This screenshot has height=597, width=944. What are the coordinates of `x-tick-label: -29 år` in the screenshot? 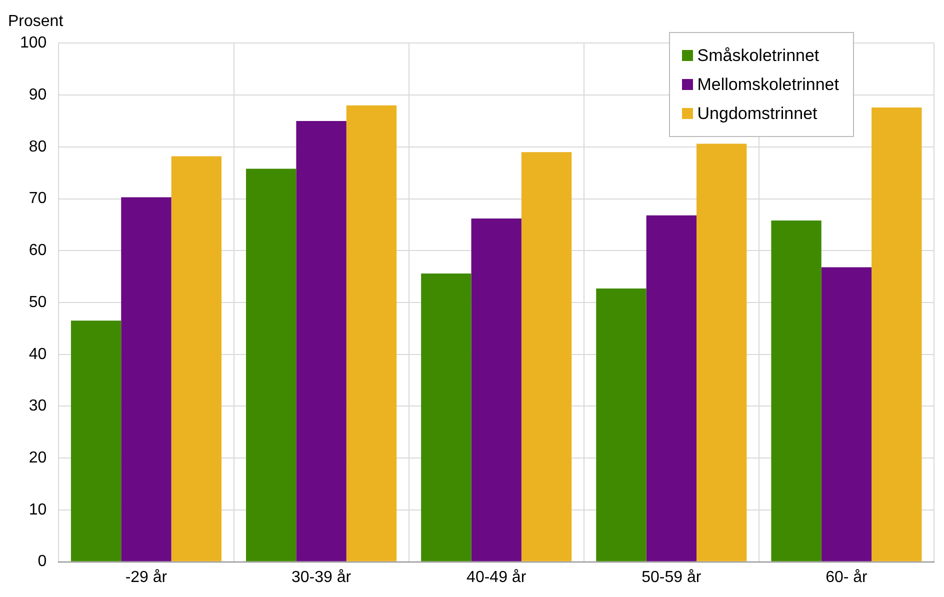 It's located at (146, 577).